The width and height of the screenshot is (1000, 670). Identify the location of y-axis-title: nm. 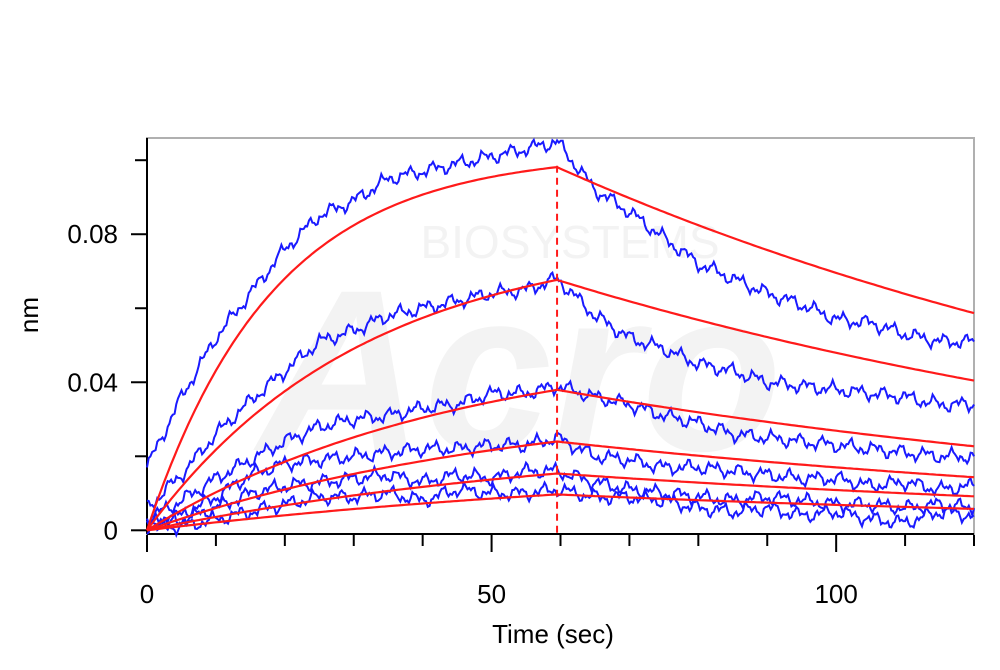
(29, 315).